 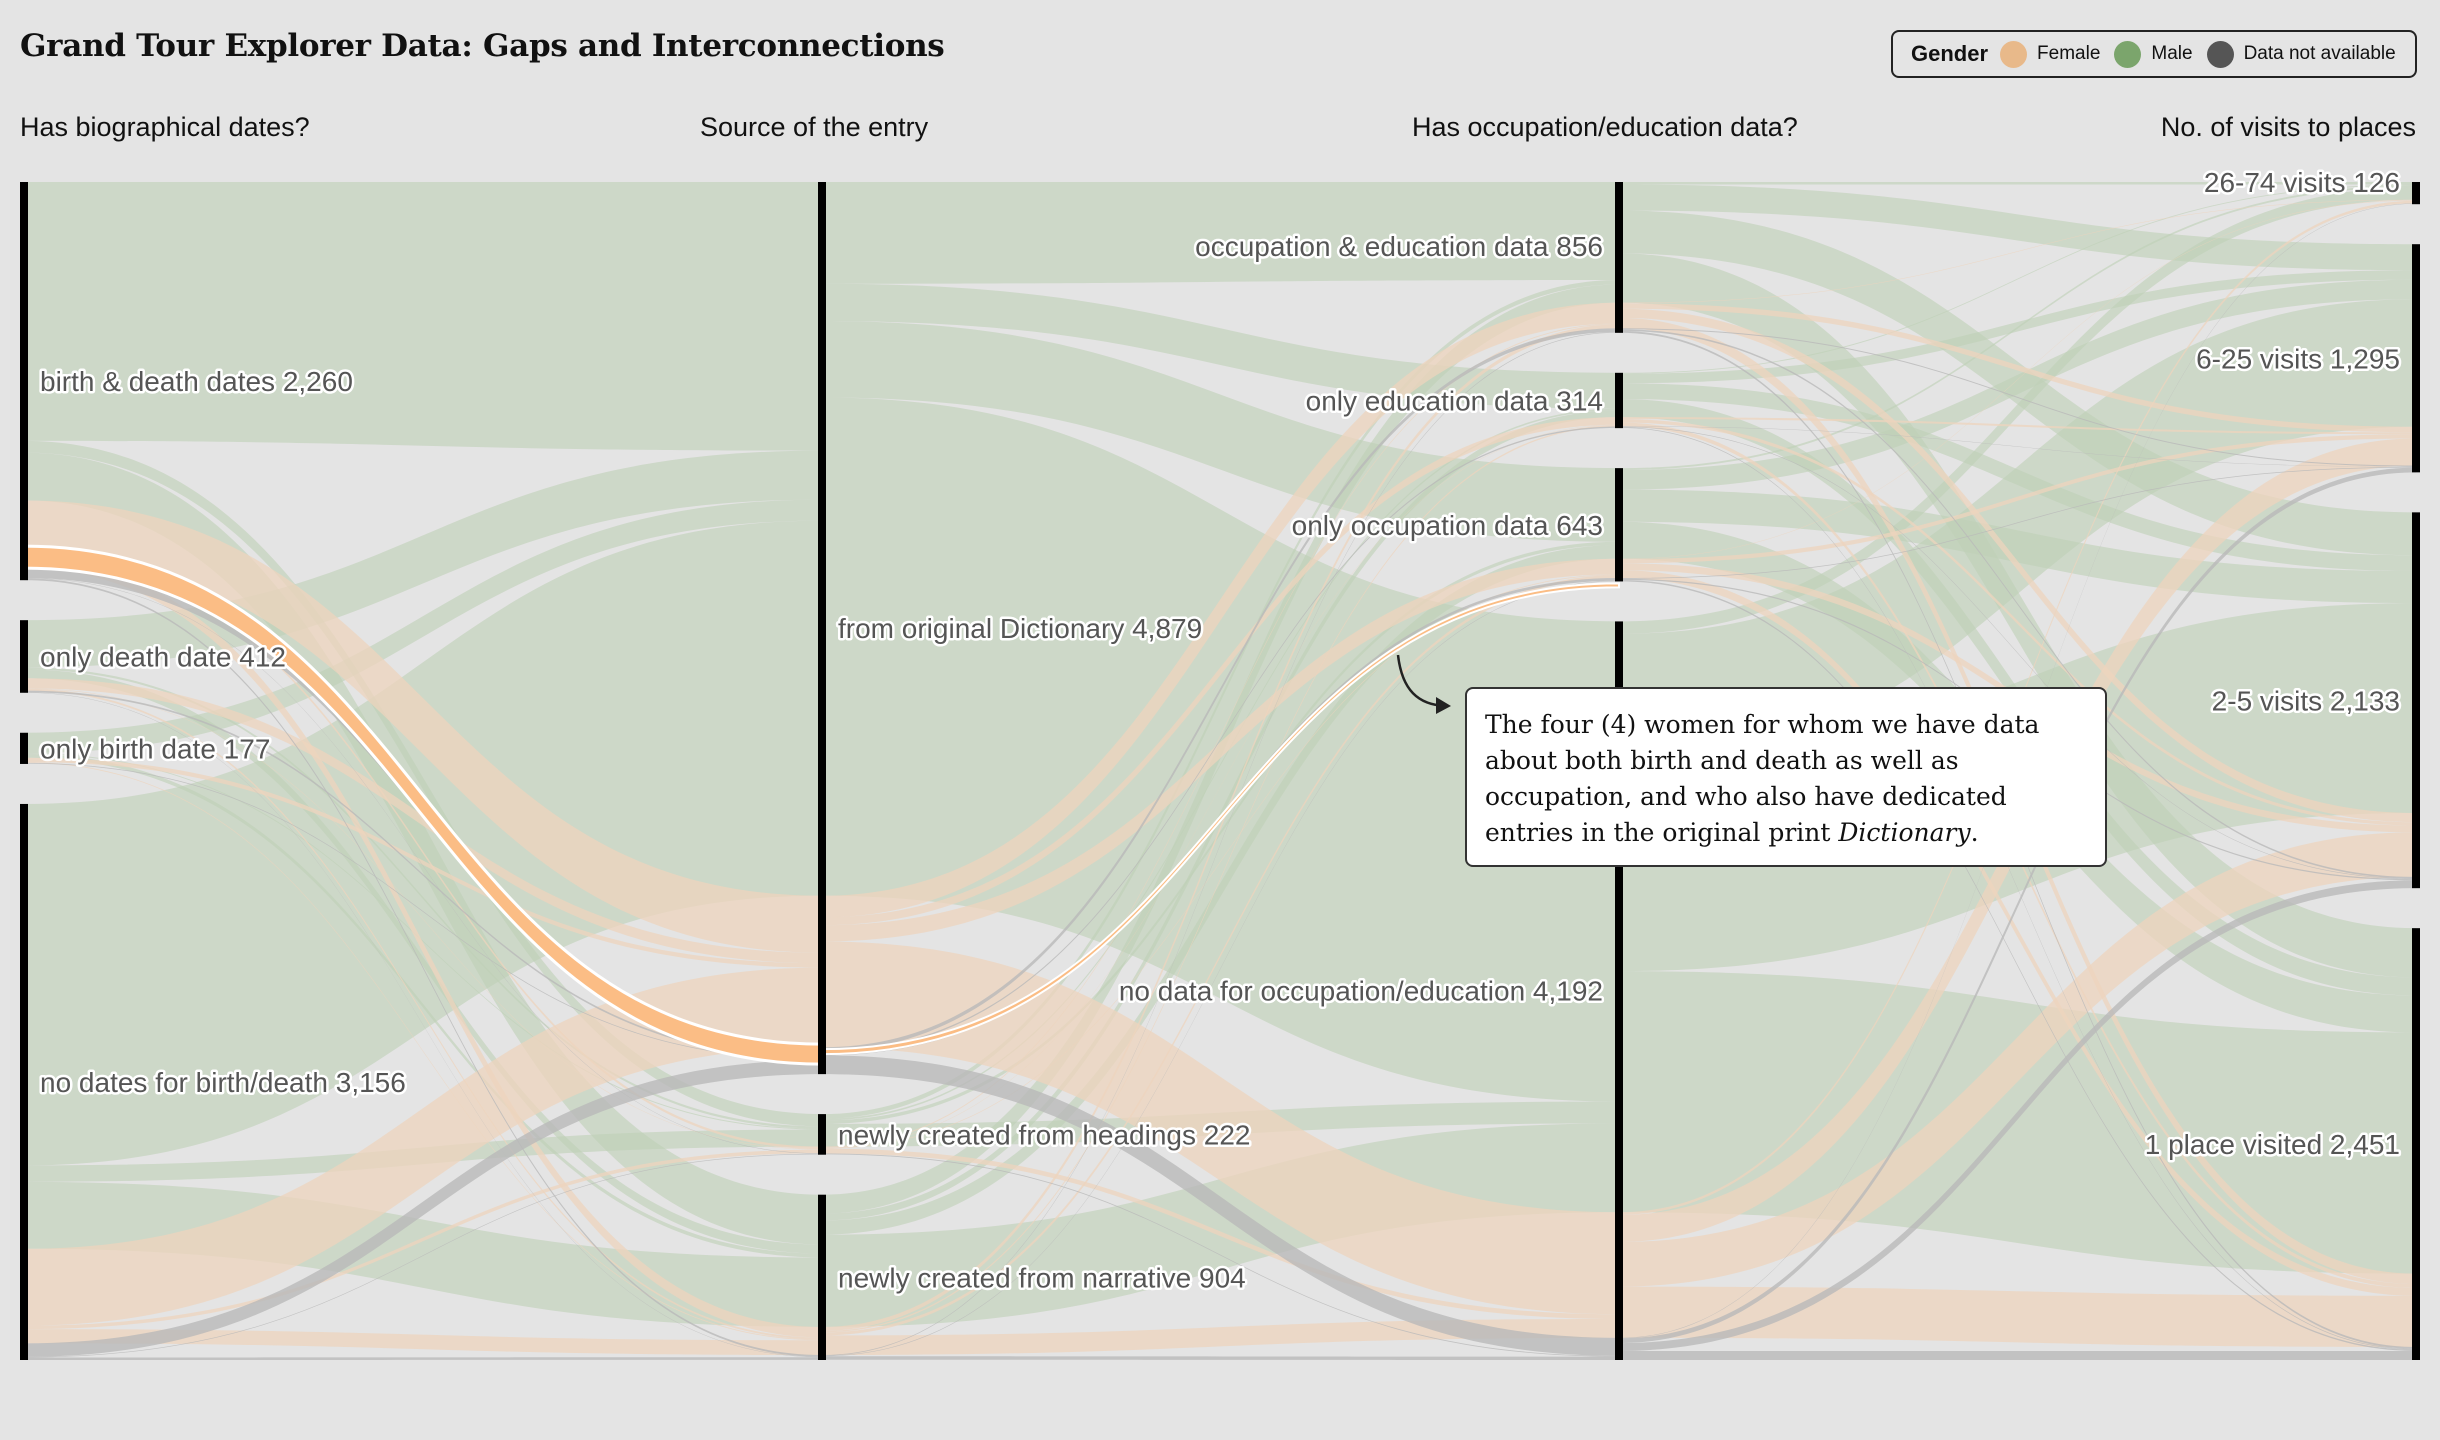 I want to click on node-label: newly created from narrative 904, so click(x=1042, y=1277).